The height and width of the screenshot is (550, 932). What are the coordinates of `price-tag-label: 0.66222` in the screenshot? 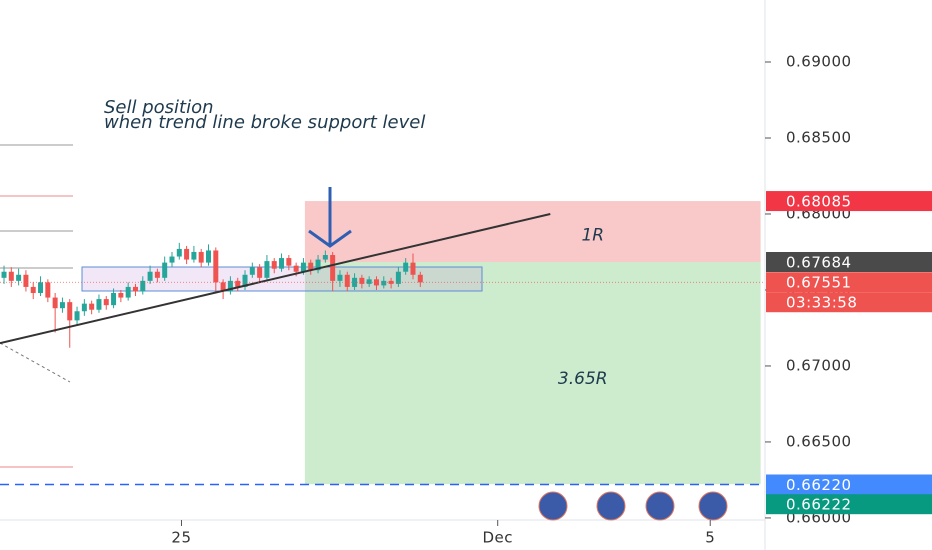 It's located at (819, 505).